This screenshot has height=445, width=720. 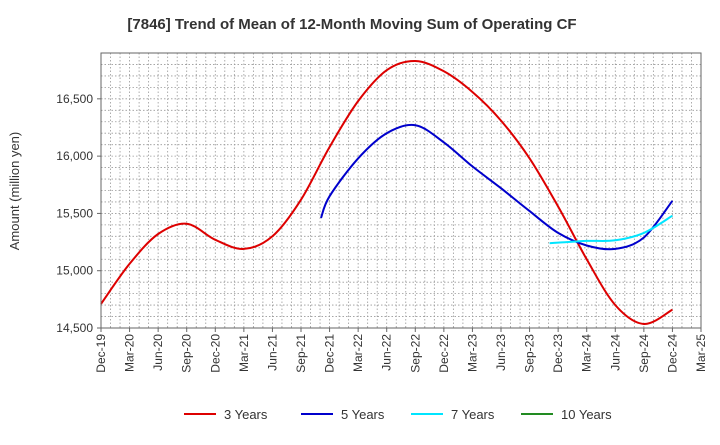 I want to click on legend-label-7-years: 7 Years, so click(x=473, y=414).